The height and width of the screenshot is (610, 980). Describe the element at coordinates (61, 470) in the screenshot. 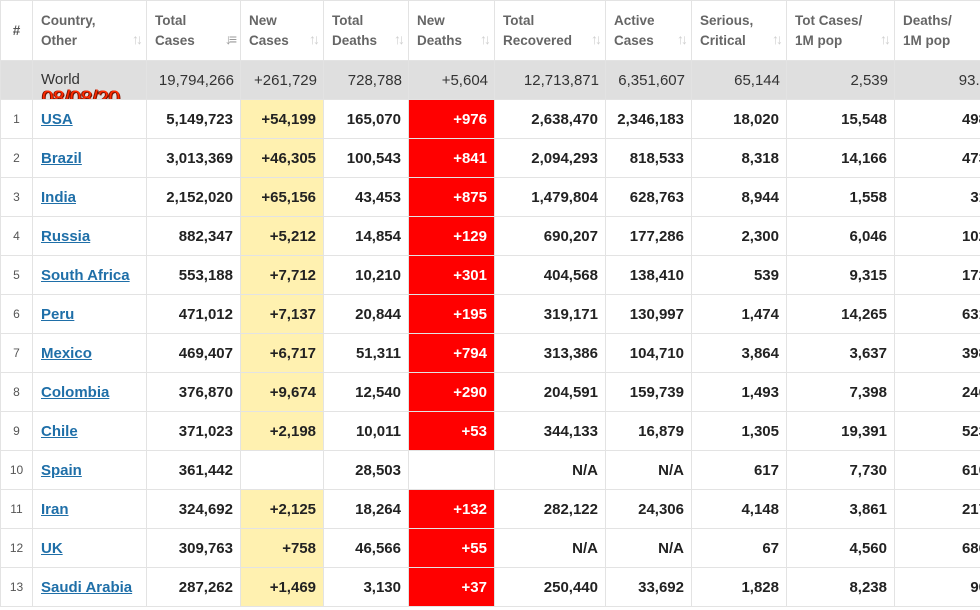

I see `country-link: Spain` at that location.